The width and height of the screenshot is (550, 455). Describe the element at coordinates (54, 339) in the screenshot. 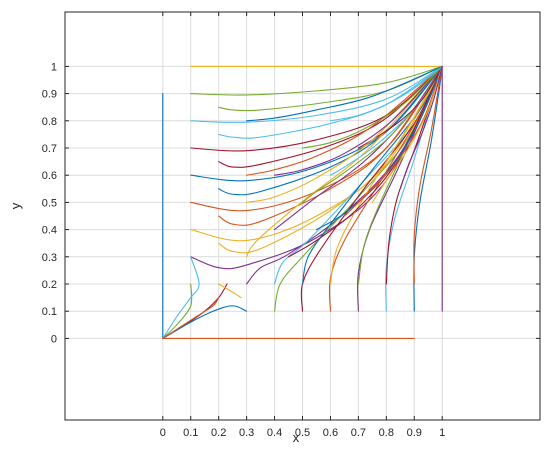

I see `y-tick-label-0: 0` at that location.